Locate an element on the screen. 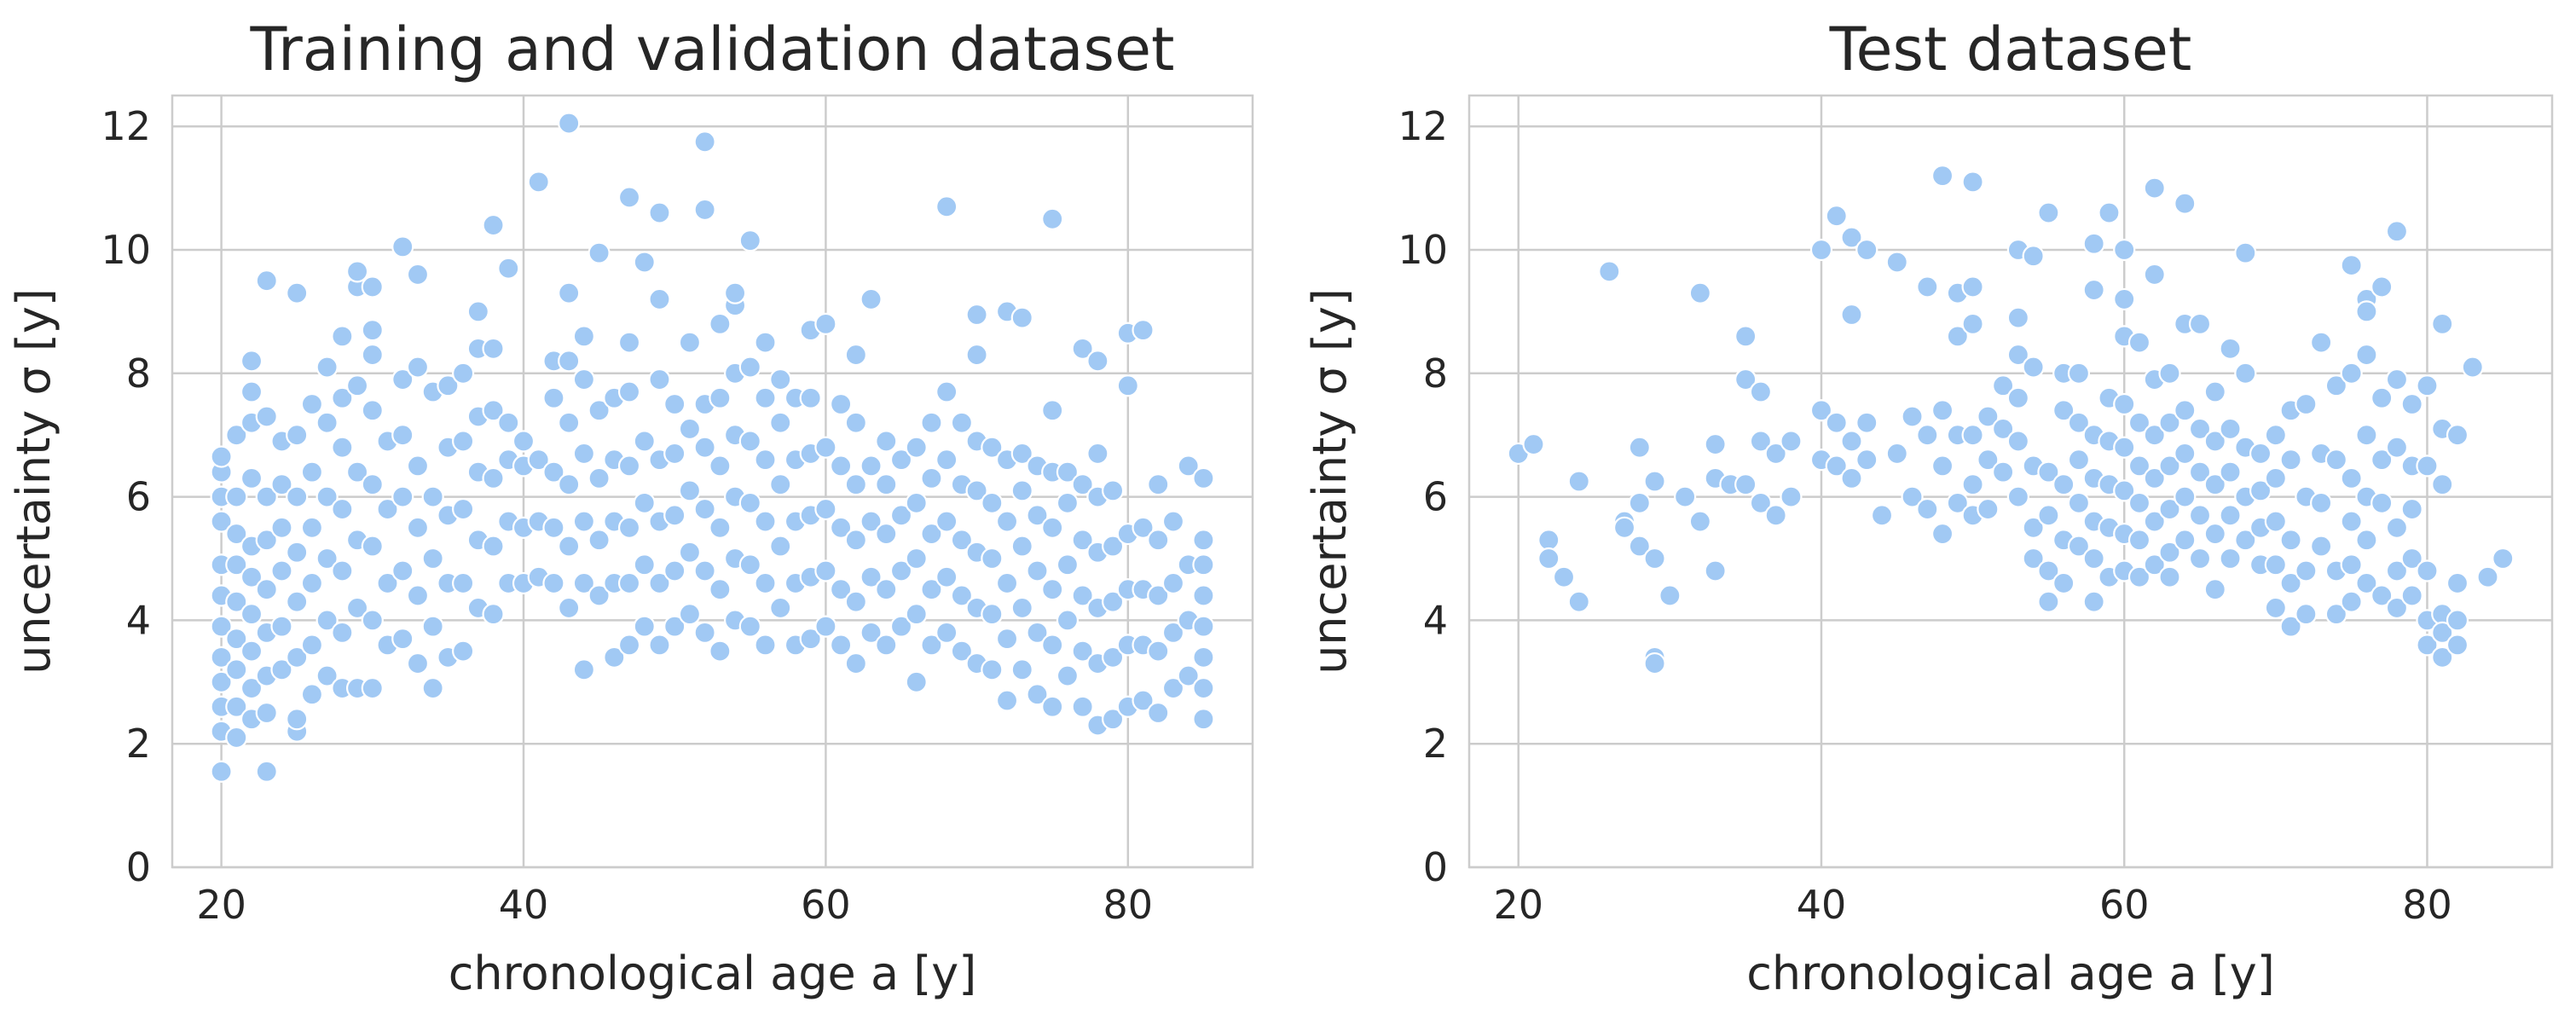  y-tick-label: 4 is located at coordinates (1435, 620).